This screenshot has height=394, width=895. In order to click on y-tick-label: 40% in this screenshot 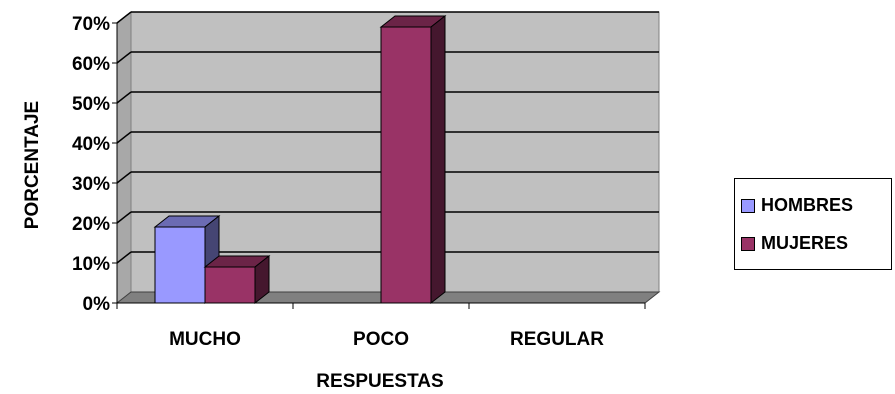, I will do `click(91, 144)`.